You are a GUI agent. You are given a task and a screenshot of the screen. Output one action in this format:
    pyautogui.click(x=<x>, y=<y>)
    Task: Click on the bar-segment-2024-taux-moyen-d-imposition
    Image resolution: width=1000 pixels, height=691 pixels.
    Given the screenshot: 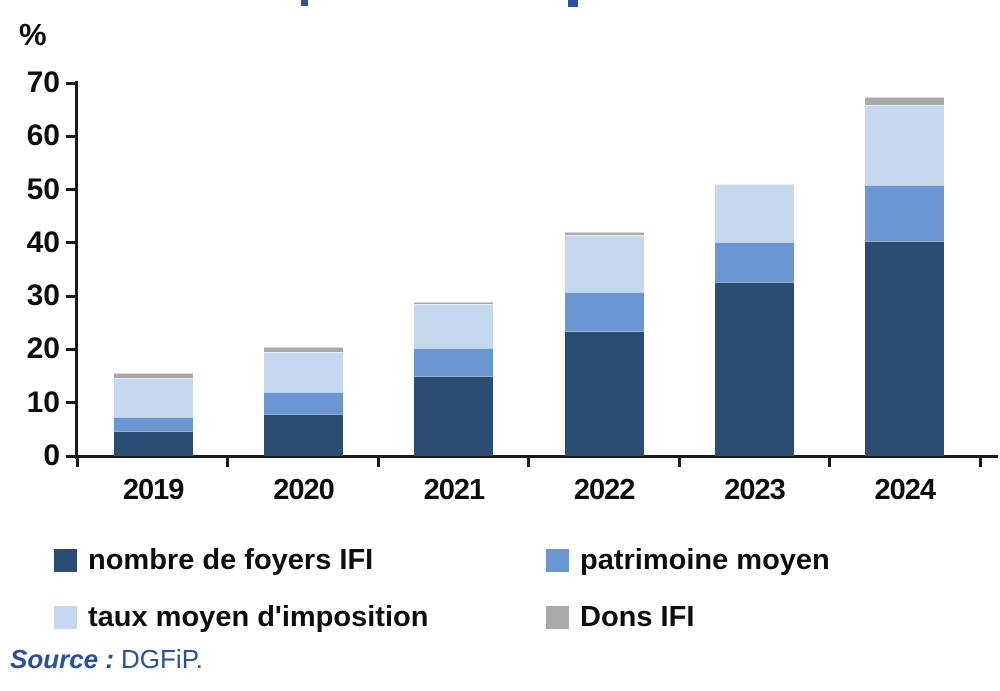 What is the action you would take?
    pyautogui.click(x=905, y=145)
    